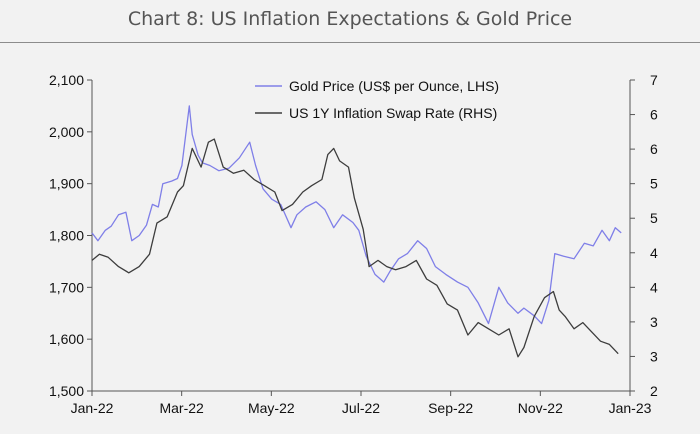 This screenshot has width=700, height=434. I want to click on left-tick-label: 1,600, so click(66, 339).